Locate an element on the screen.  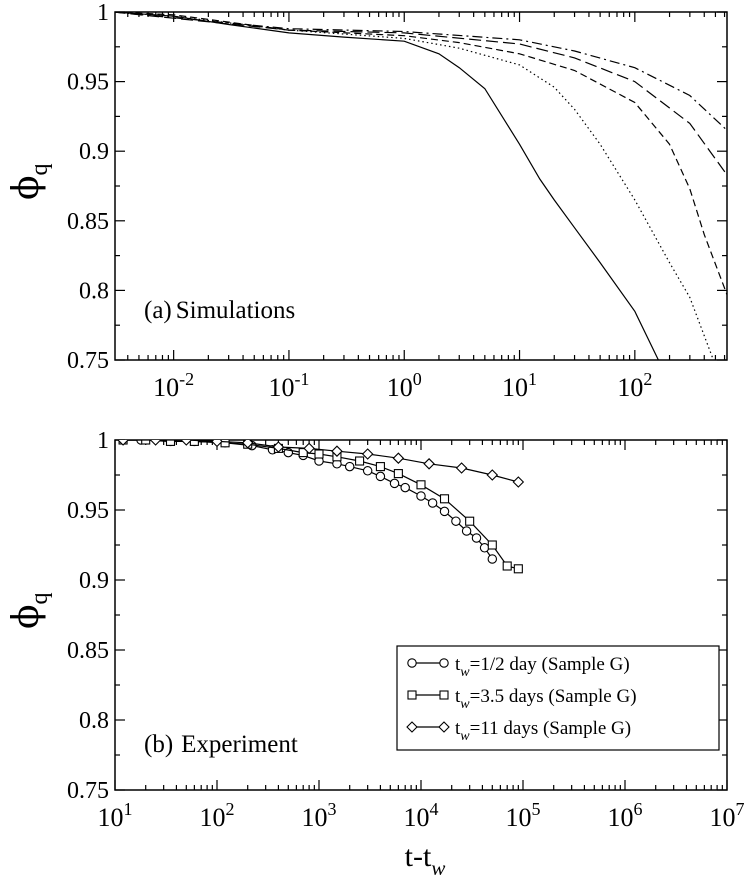
x-tick-label: 10⁰ is located at coordinates (404, 385).